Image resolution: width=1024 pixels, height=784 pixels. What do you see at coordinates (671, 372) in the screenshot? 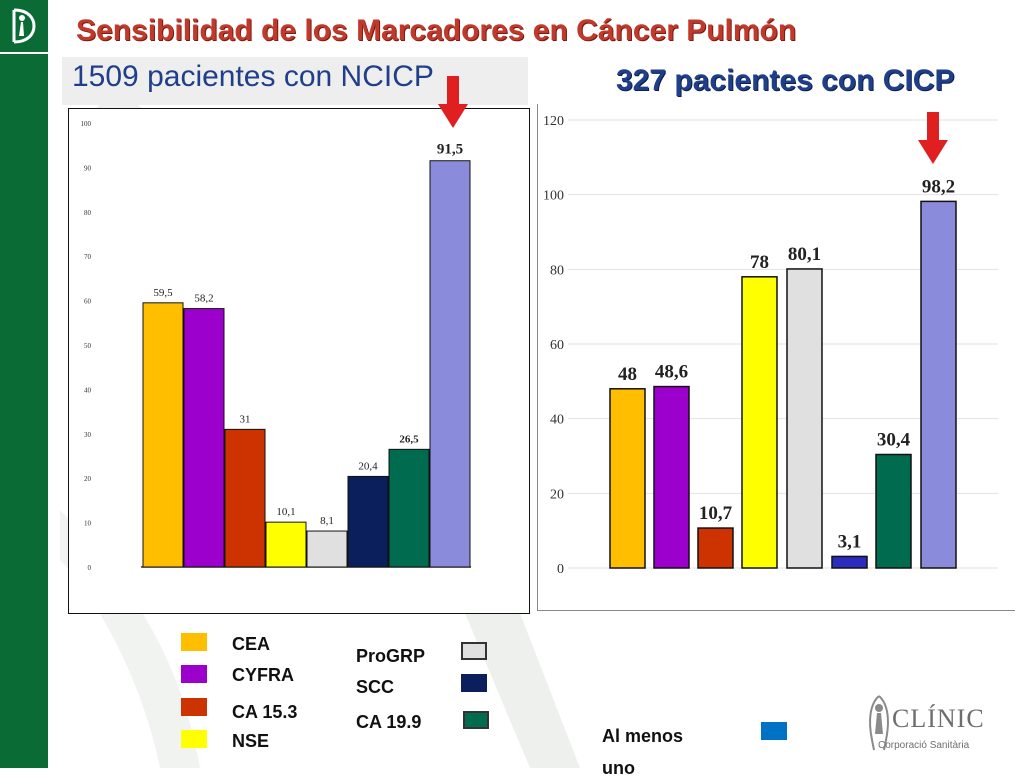
I see `data-label: 48,6` at bounding box center [671, 372].